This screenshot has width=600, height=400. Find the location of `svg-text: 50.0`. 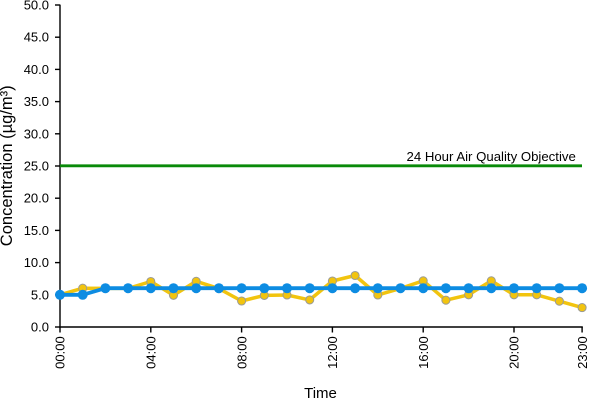

svg-text: 50.0 is located at coordinates (36, 6).